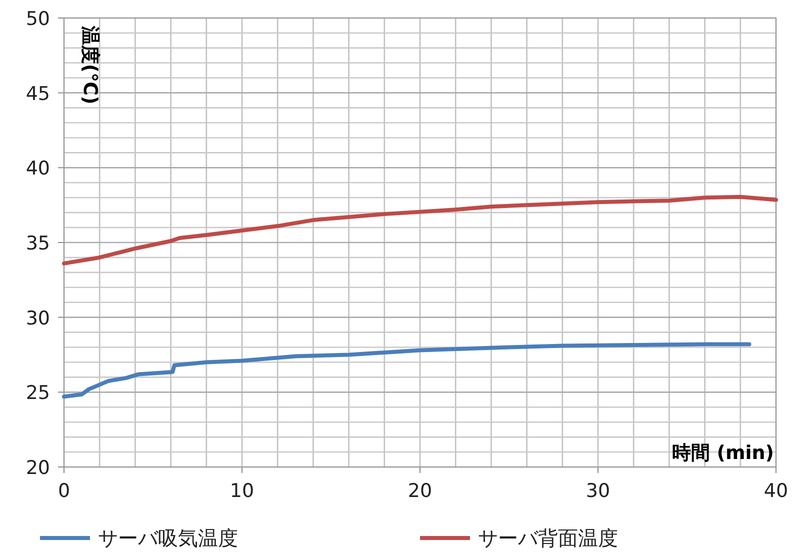 Image resolution: width=793 pixels, height=557 pixels. What do you see at coordinates (38, 93) in the screenshot?
I see `y-tick-label: 45` at bounding box center [38, 93].